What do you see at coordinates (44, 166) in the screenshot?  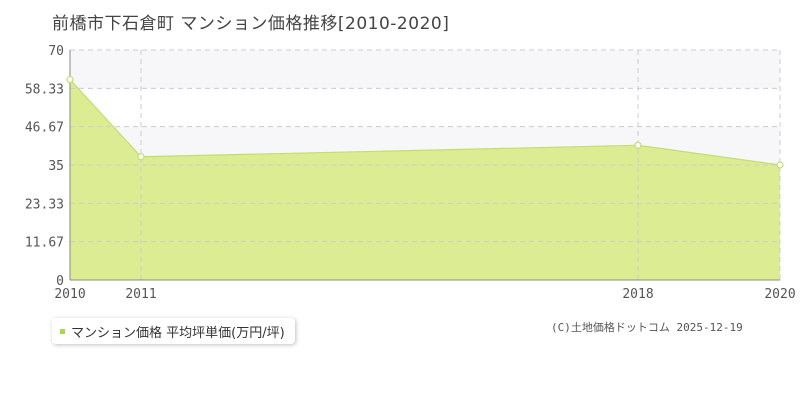 I see `y-tick-labels: 0 11.67 23.33 35 46.67 58.33 70` at bounding box center [44, 166].